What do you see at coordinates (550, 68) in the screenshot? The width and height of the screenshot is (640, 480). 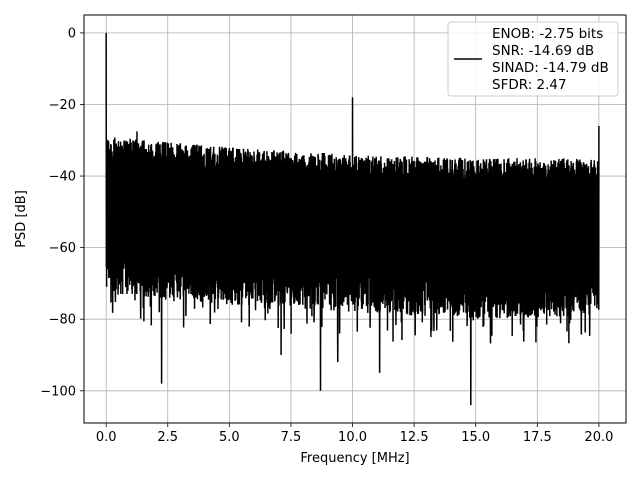 I see `legend-line-sinad: SINAD: -14.79 dB` at bounding box center [550, 68].